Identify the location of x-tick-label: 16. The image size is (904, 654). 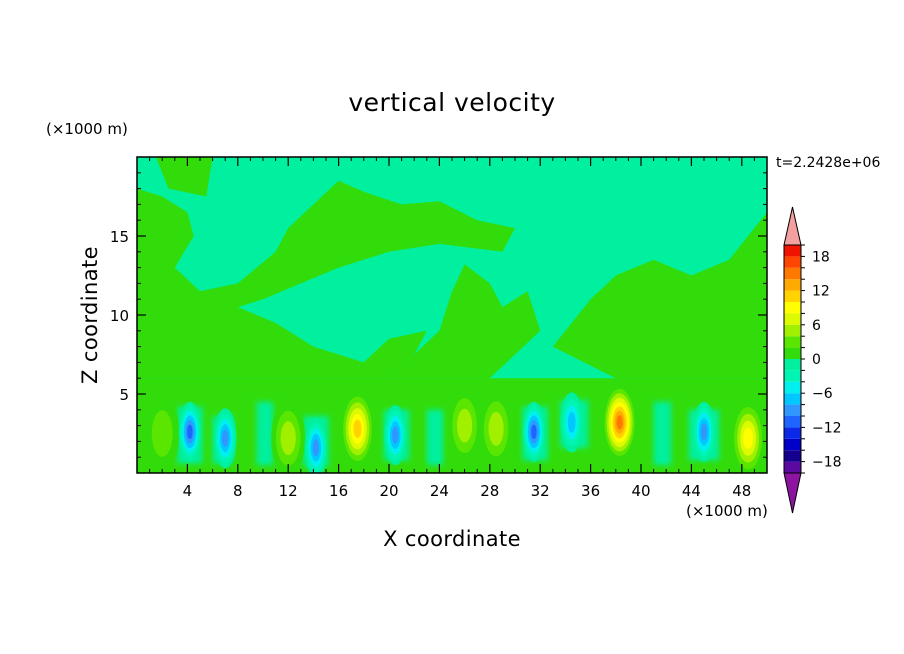
(338, 491).